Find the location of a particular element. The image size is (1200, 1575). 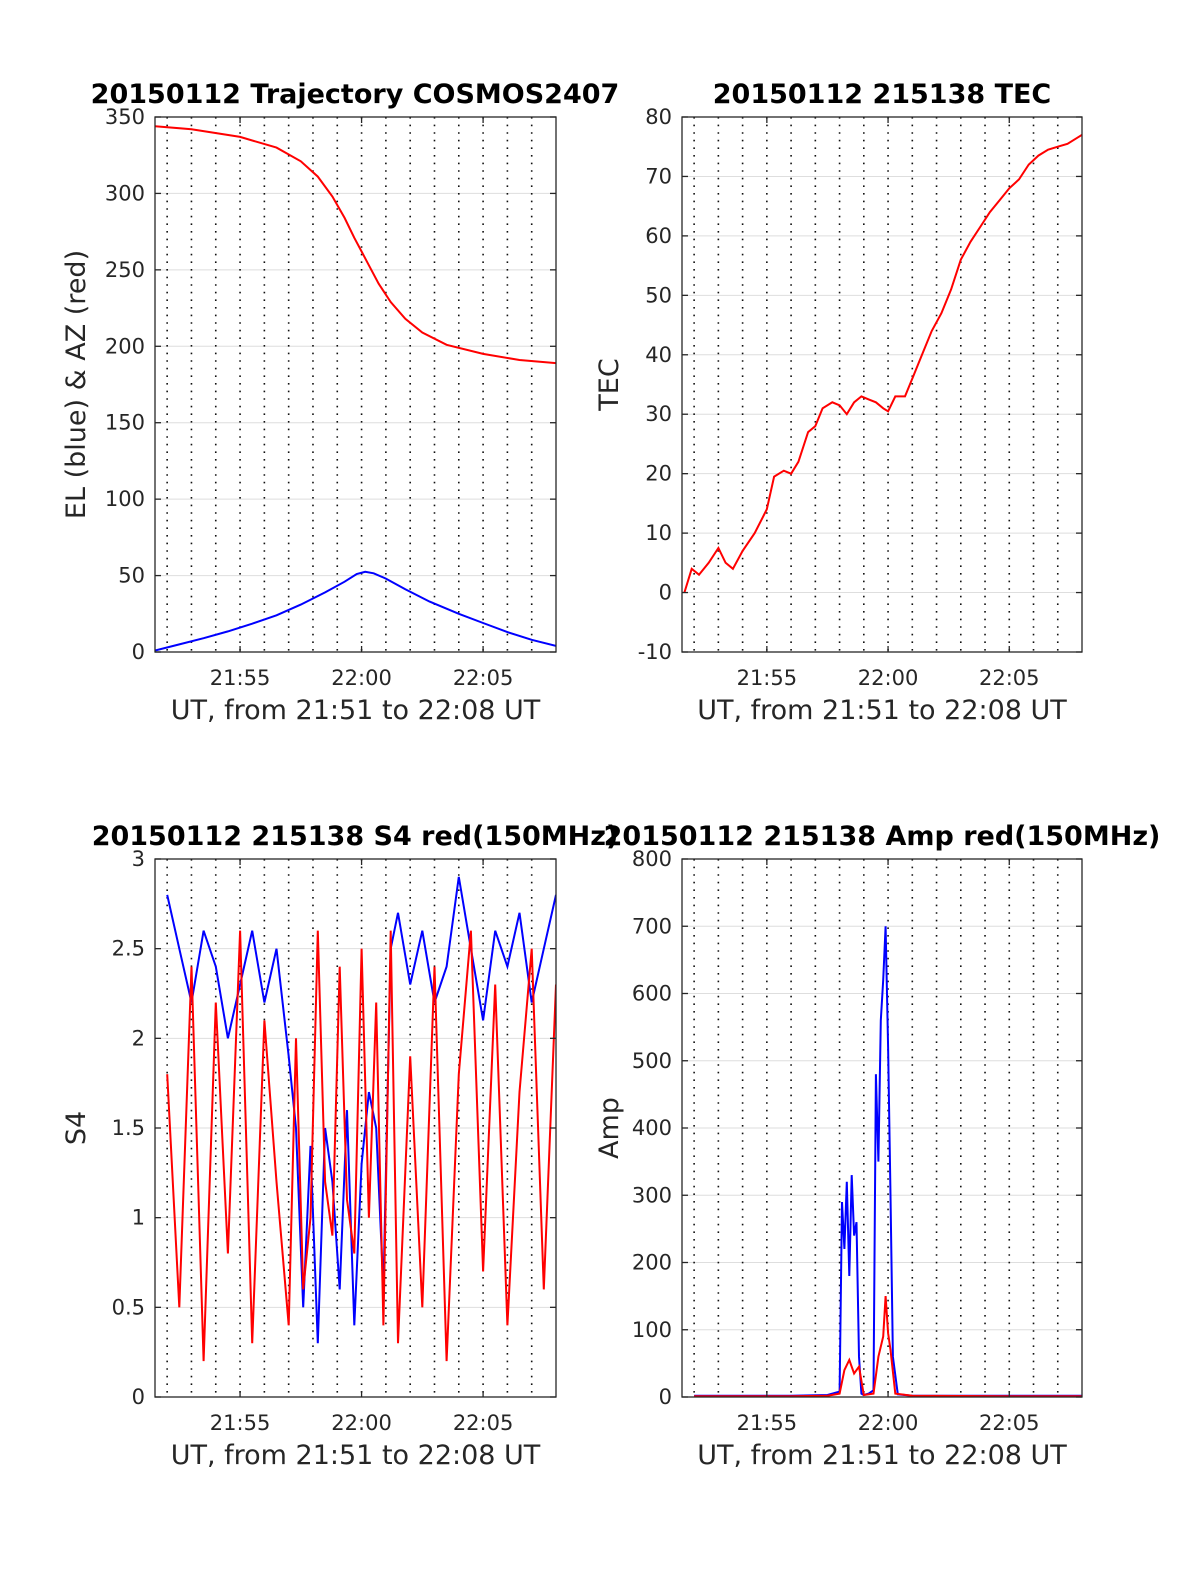

panel-title: 20150112 215138 TEC is located at coordinates (882, 94).